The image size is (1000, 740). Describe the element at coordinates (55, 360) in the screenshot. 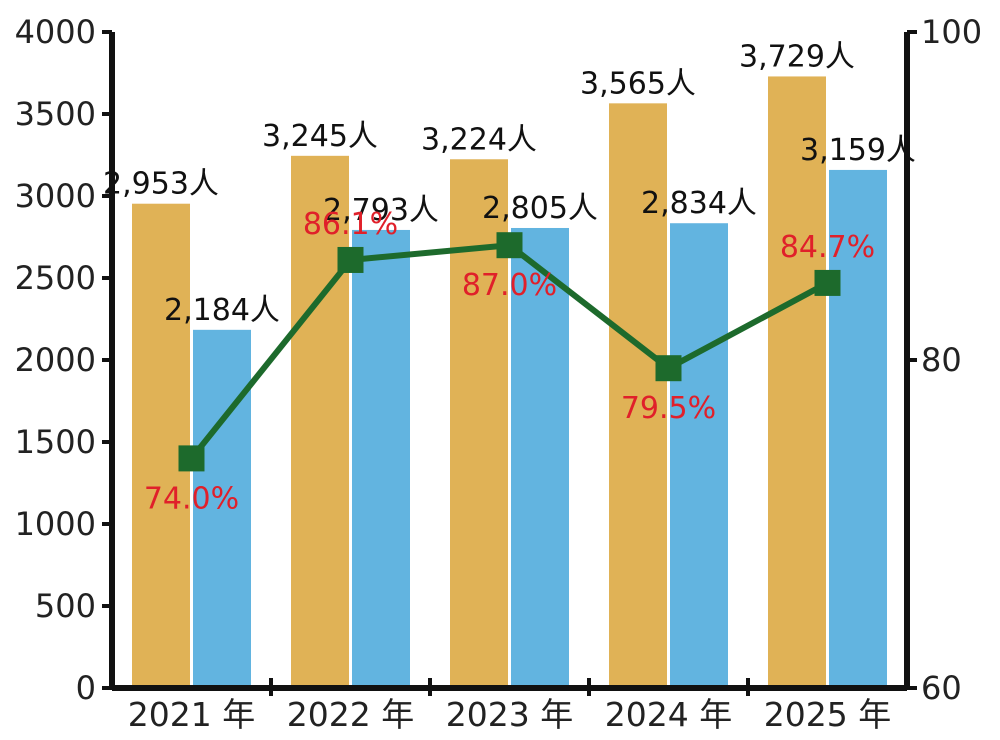

I see `y-left-tick-2000: 2000` at that location.